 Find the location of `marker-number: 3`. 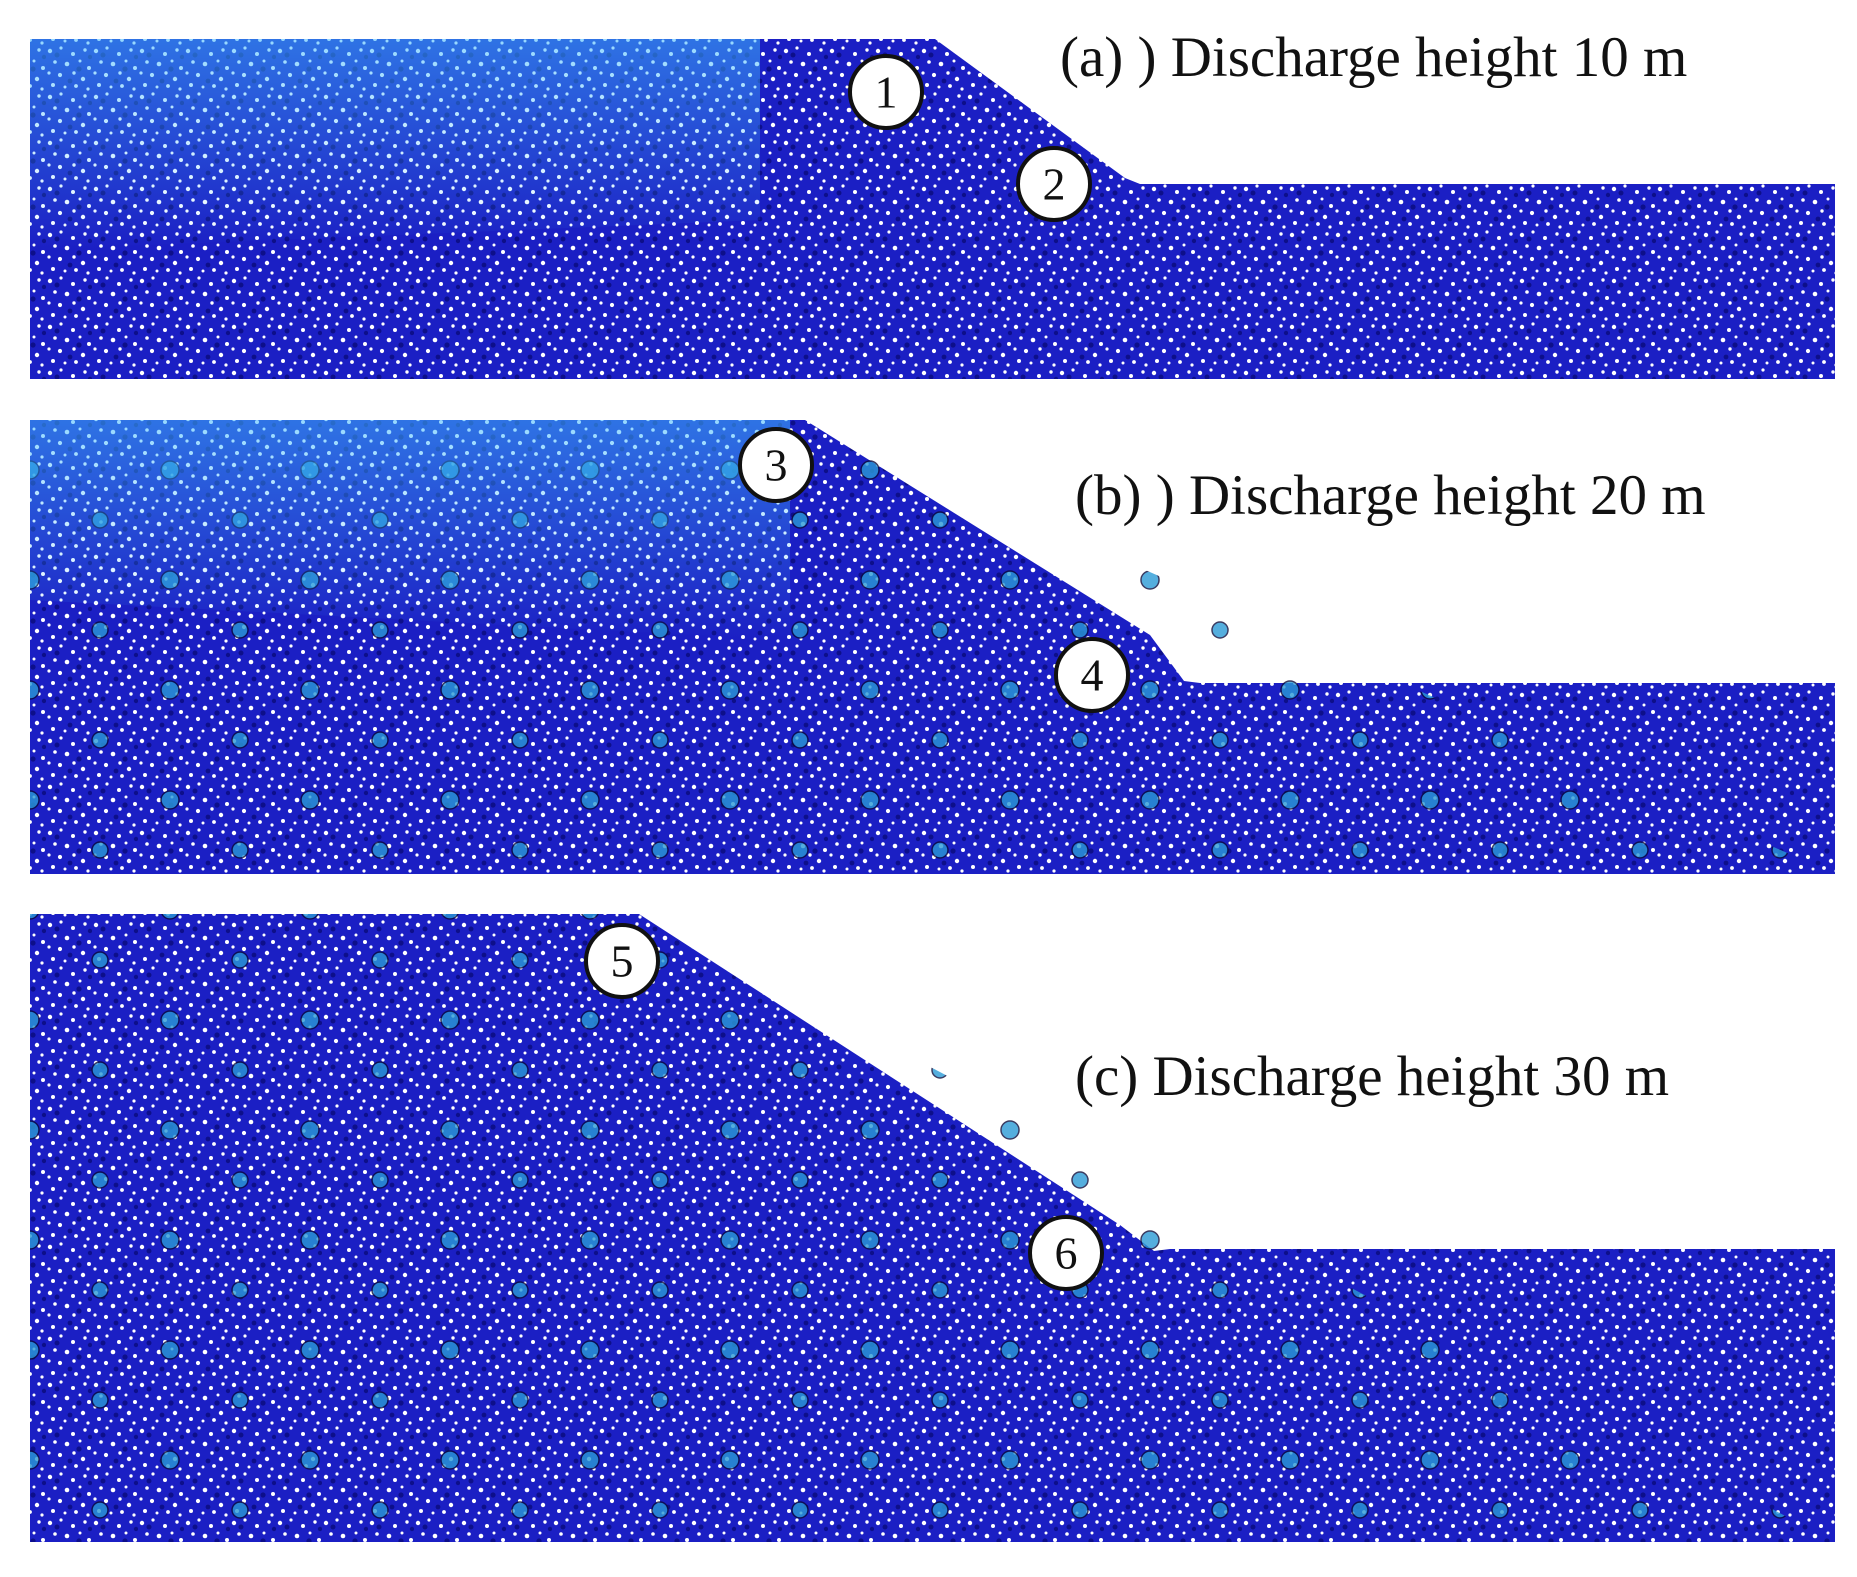

marker-number: 3 is located at coordinates (776, 465).